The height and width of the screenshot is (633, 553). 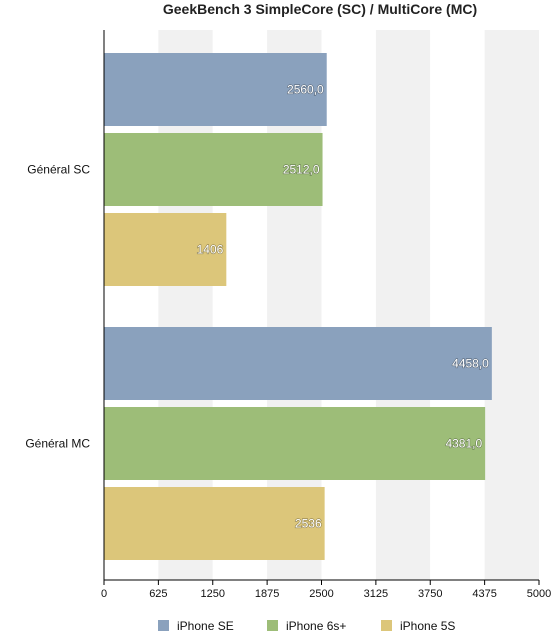 What do you see at coordinates (205, 626) in the screenshot?
I see `legend-label: iPhone SE` at bounding box center [205, 626].